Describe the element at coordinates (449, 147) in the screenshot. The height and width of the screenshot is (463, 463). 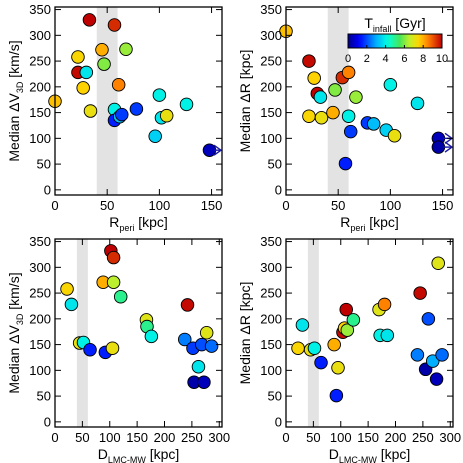
I see `limit-arrowhead` at that location.